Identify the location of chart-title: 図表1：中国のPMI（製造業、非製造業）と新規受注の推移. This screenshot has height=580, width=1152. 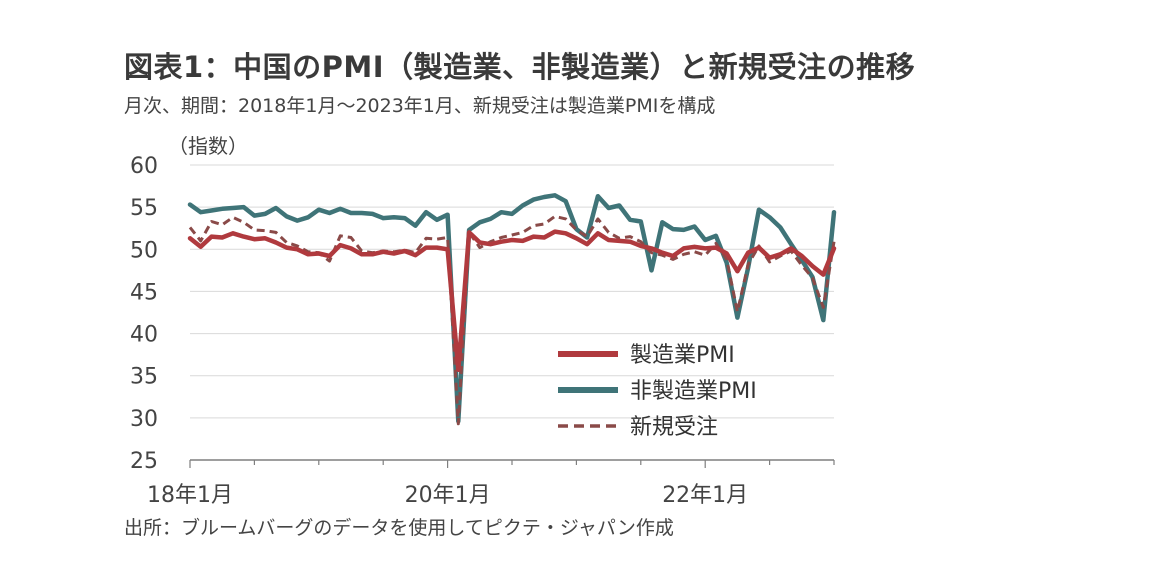
(520, 67).